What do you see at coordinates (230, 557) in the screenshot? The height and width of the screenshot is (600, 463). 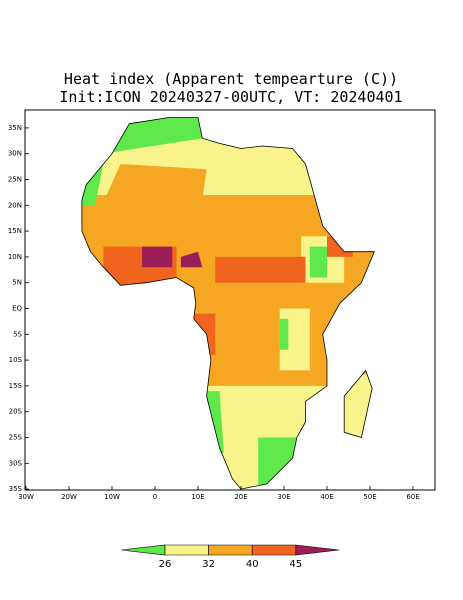 I see `colorbar: 26 32 40 45` at bounding box center [230, 557].